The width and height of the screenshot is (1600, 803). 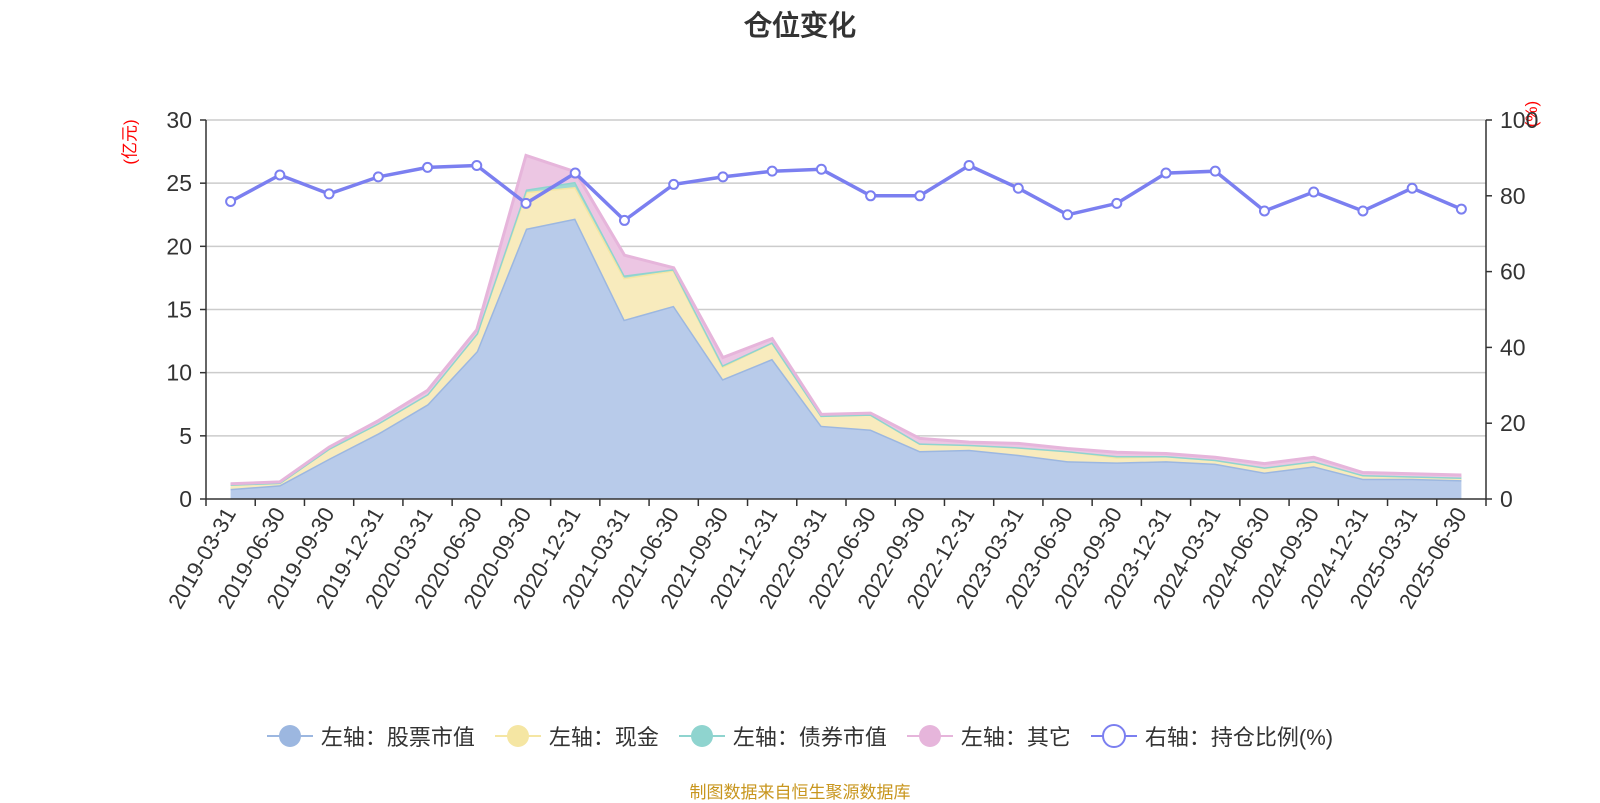 What do you see at coordinates (179, 373) in the screenshot?
I see `left-tick-label: 10` at bounding box center [179, 373].